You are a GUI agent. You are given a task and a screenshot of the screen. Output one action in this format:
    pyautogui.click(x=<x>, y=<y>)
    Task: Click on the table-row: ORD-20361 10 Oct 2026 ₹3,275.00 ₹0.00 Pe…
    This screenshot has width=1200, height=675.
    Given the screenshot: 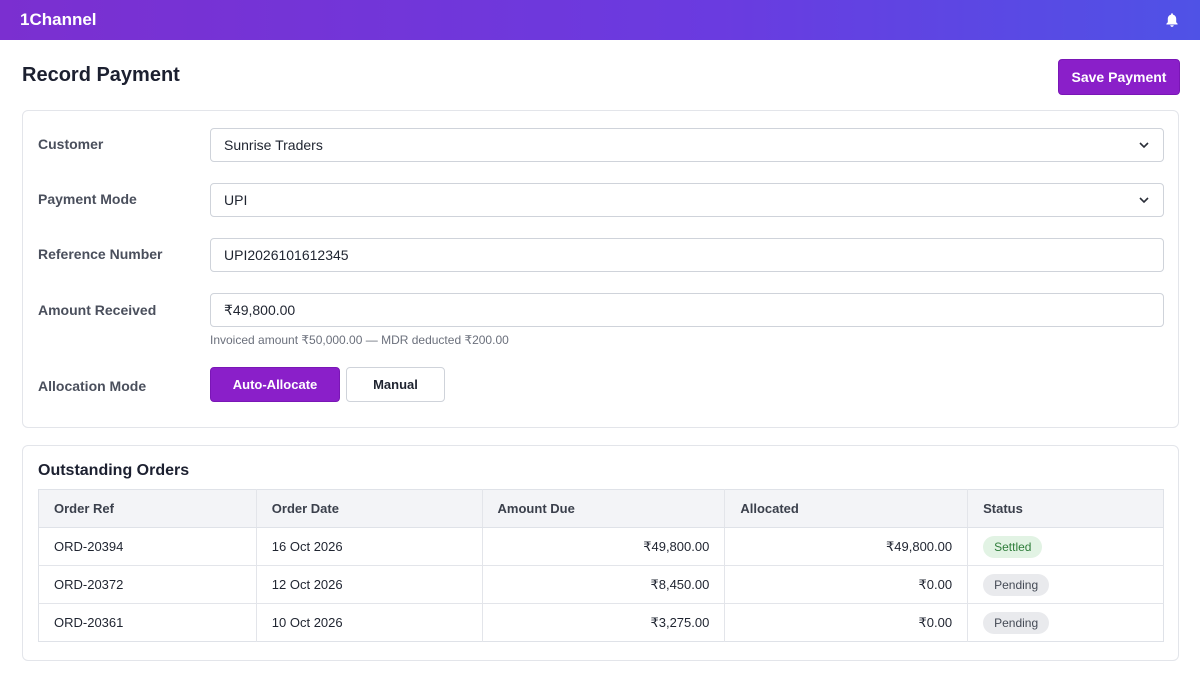 What is the action you would take?
    pyautogui.click(x=601, y=622)
    